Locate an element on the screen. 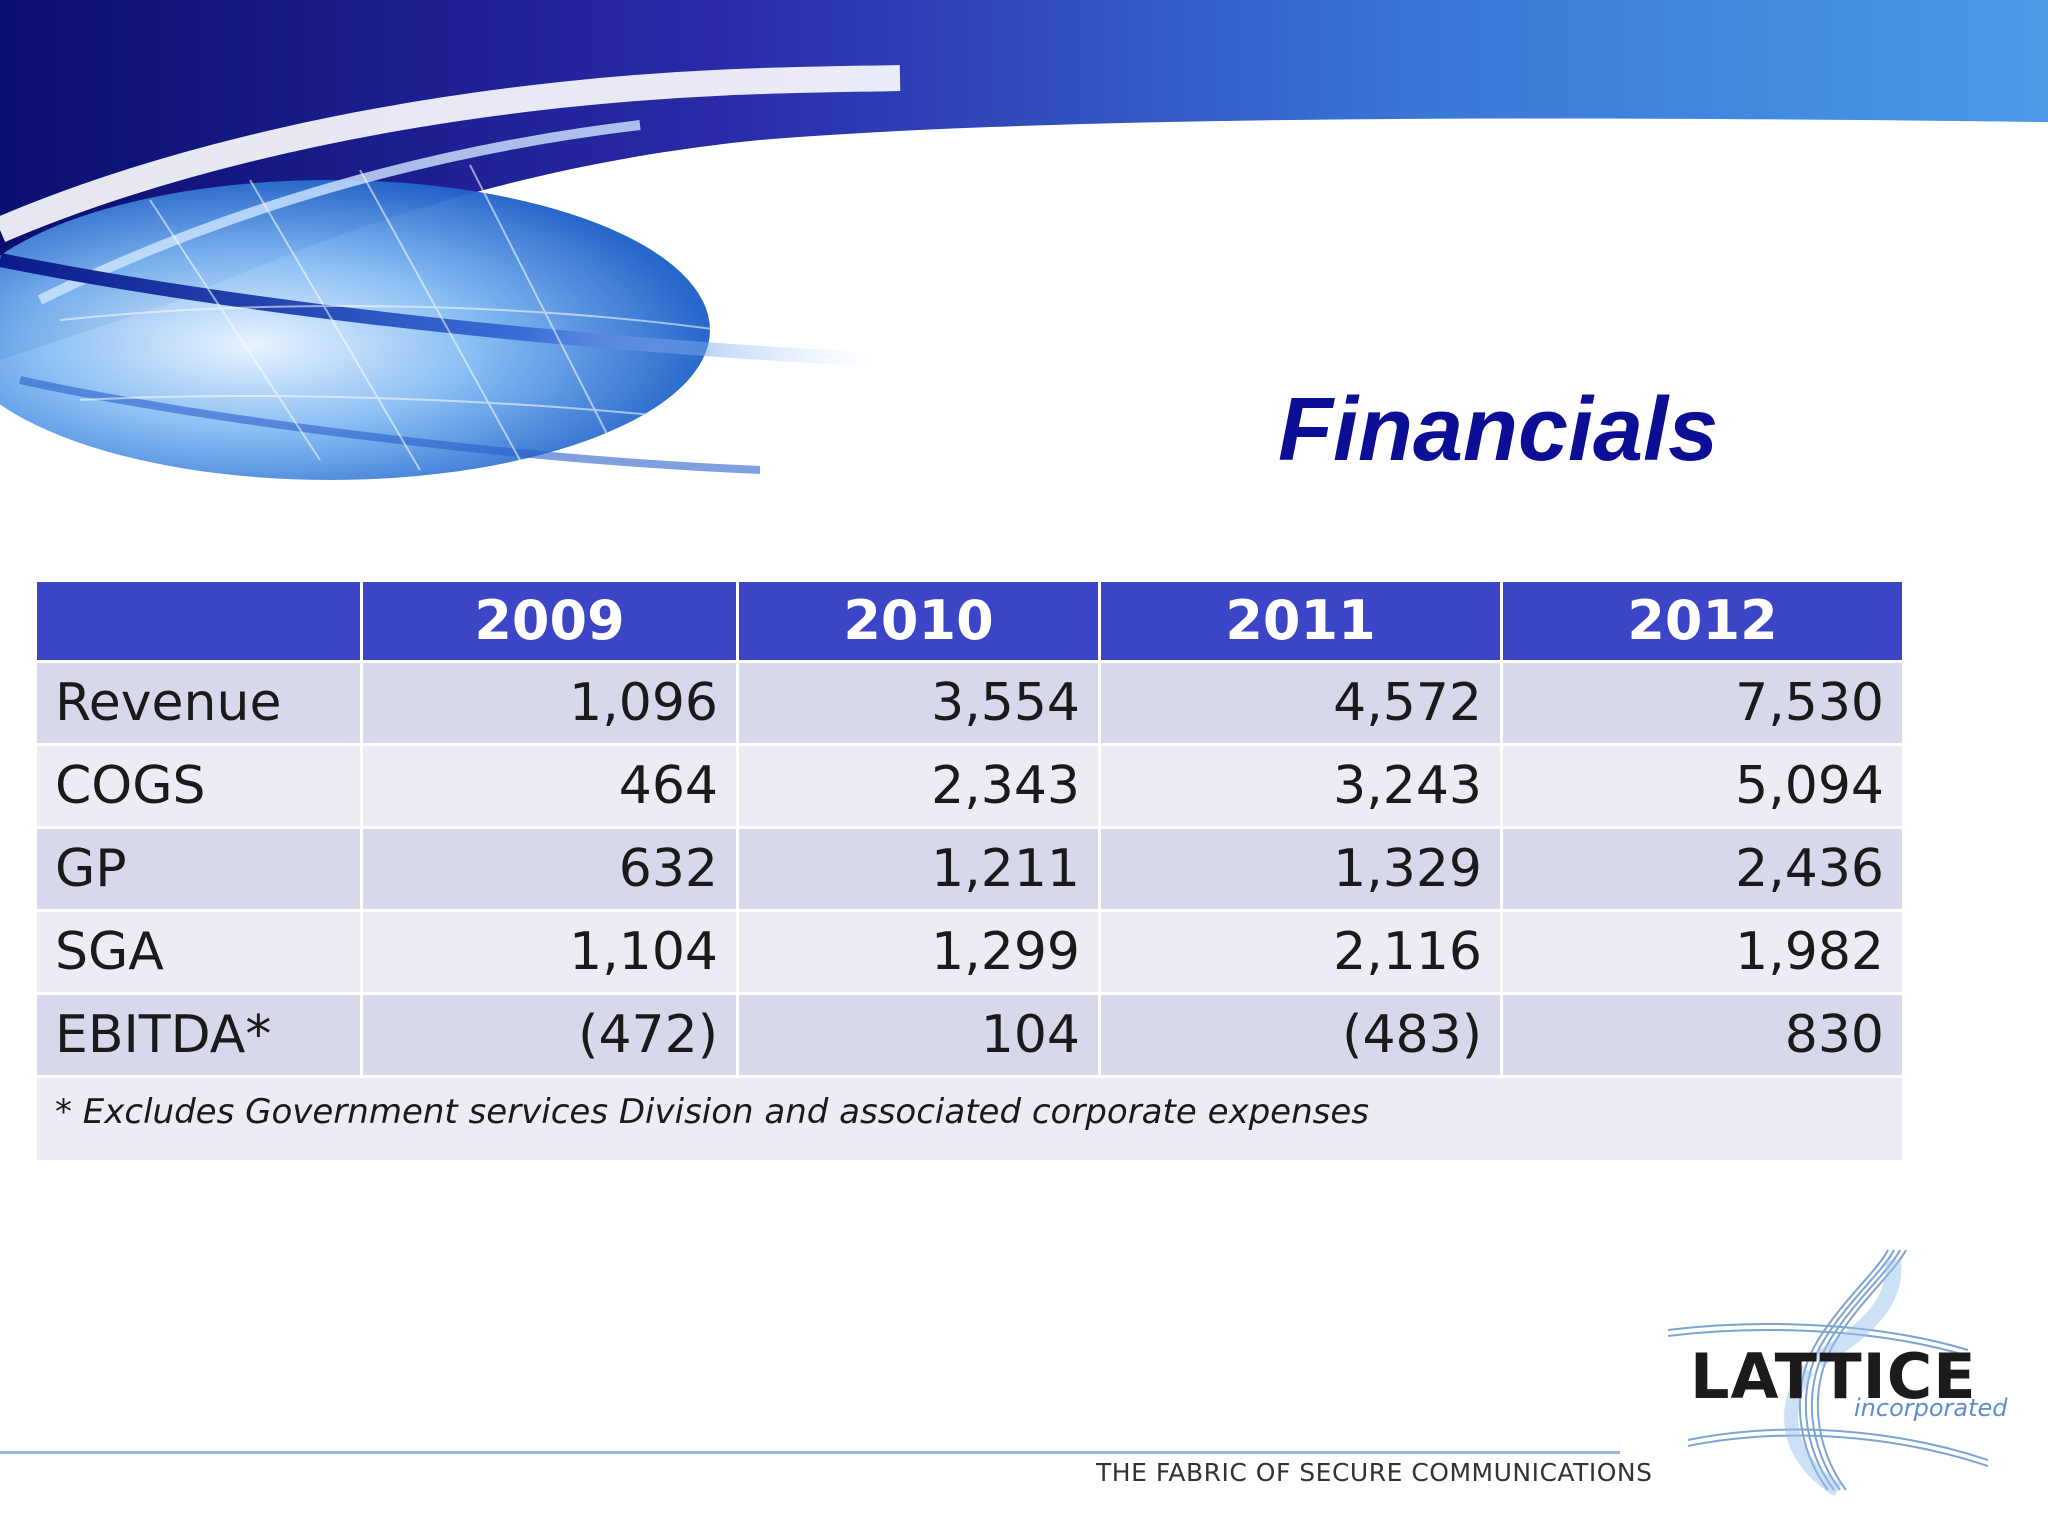 Image resolution: width=2048 pixels, height=1536 pixels. table-cell: 3,243 is located at coordinates (1300, 786).